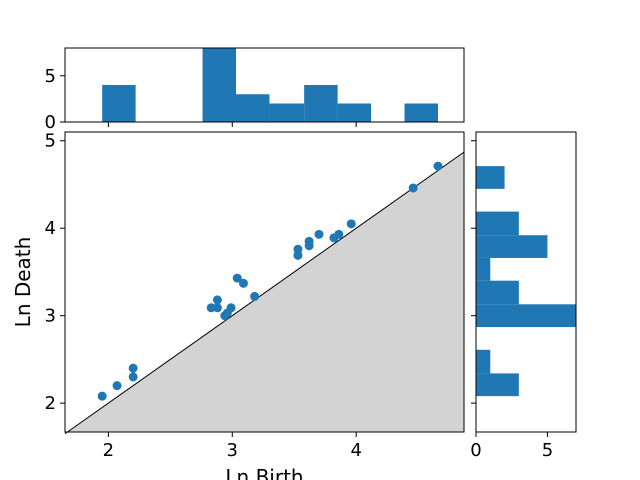  I want to click on x-tick-label: 4, so click(355, 450).